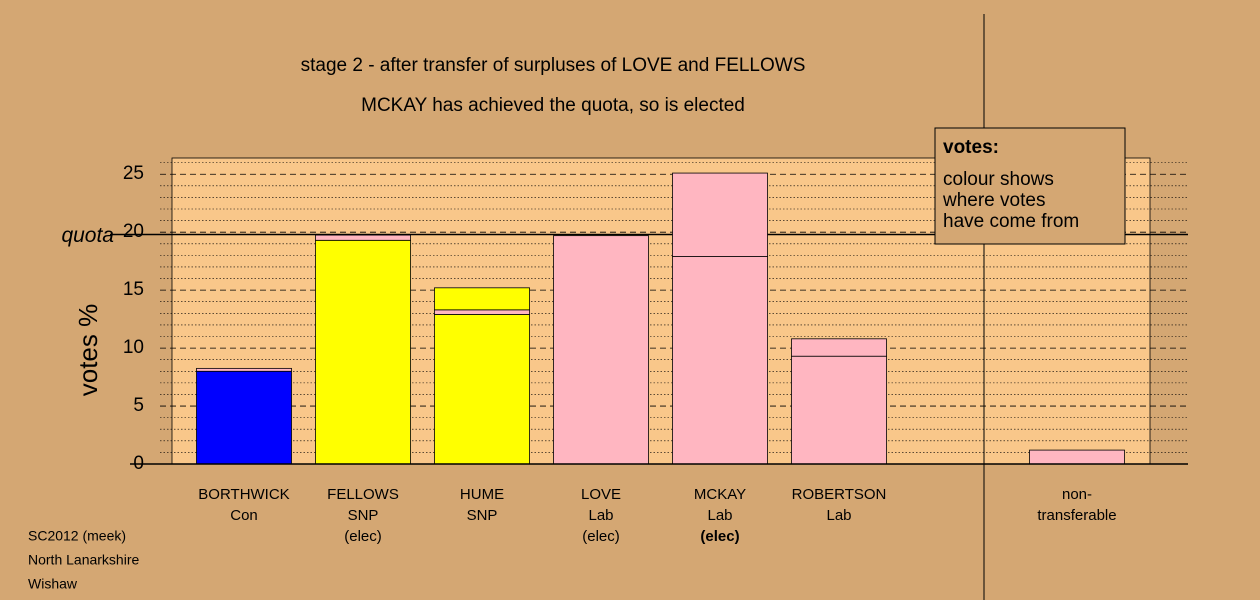  Describe the element at coordinates (244, 515) in the screenshot. I see `x-tick-label: Con` at that location.